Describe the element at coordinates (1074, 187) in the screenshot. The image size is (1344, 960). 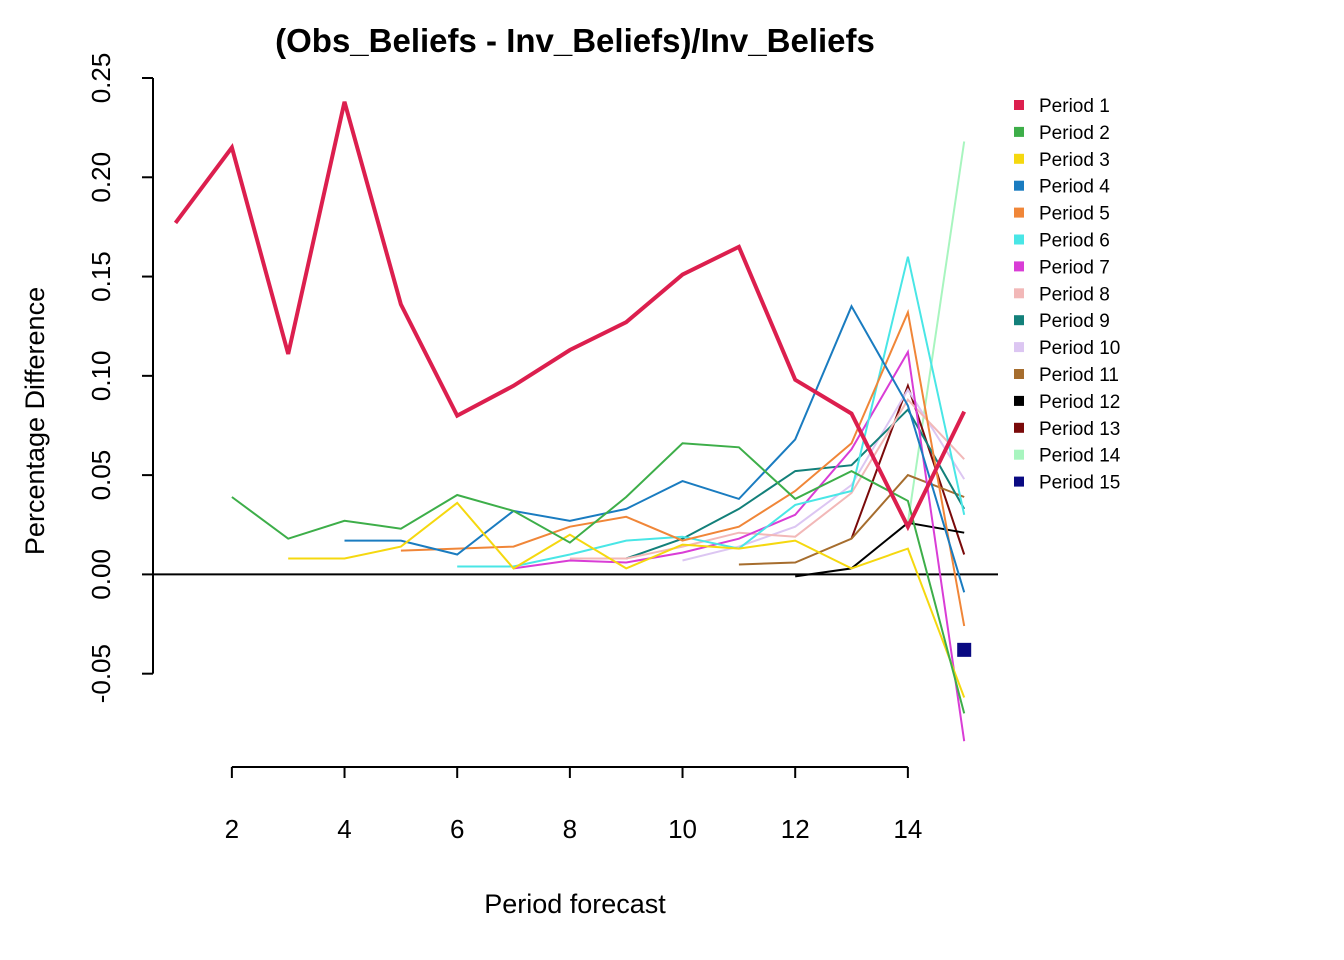
I see `legend-label: Period 4` at that location.